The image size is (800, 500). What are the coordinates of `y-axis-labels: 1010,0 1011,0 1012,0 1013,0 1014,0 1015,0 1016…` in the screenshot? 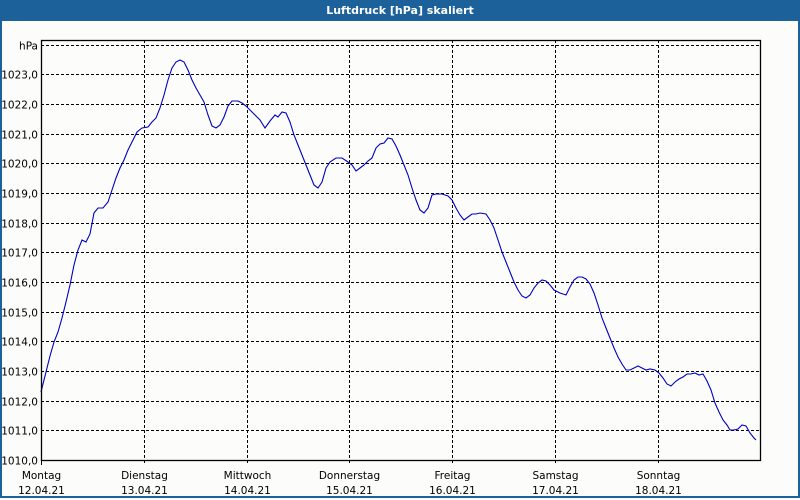 It's located at (19, 254).